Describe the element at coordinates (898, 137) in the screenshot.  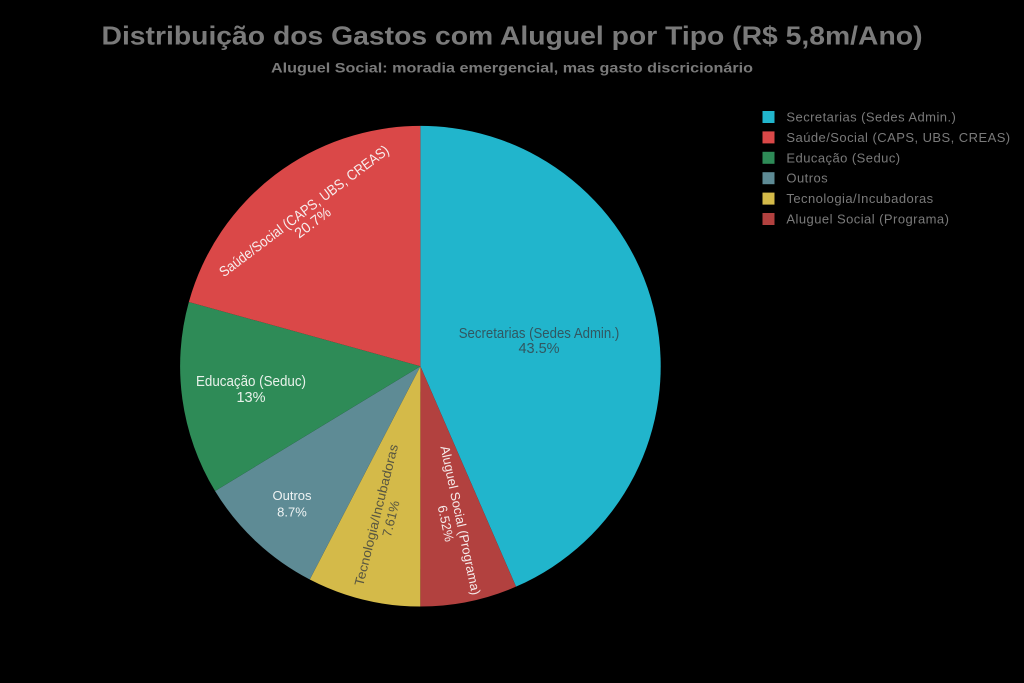
I see `svg-text:Saúde/Social (CAPS, UBS, CREAS: Saúde/Social (CAPS, UBS, CREAS)` at that location.